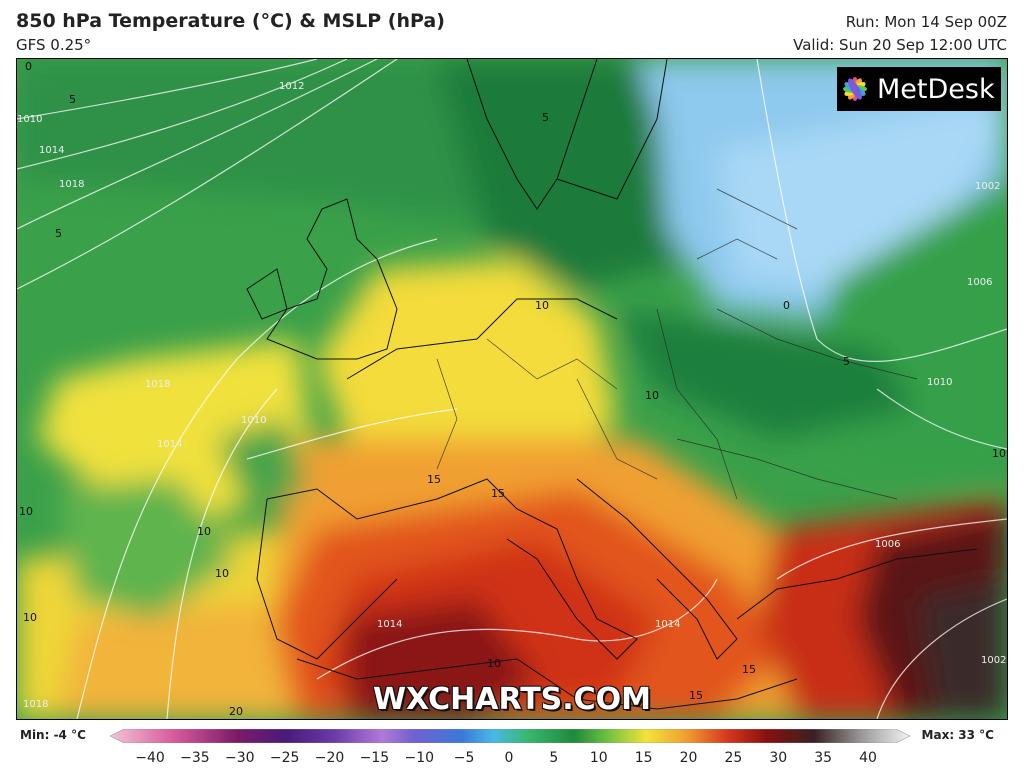 The width and height of the screenshot is (1024, 784). Describe the element at coordinates (957, 735) in the screenshot. I see `legend-max: Max: 33 °C` at that location.